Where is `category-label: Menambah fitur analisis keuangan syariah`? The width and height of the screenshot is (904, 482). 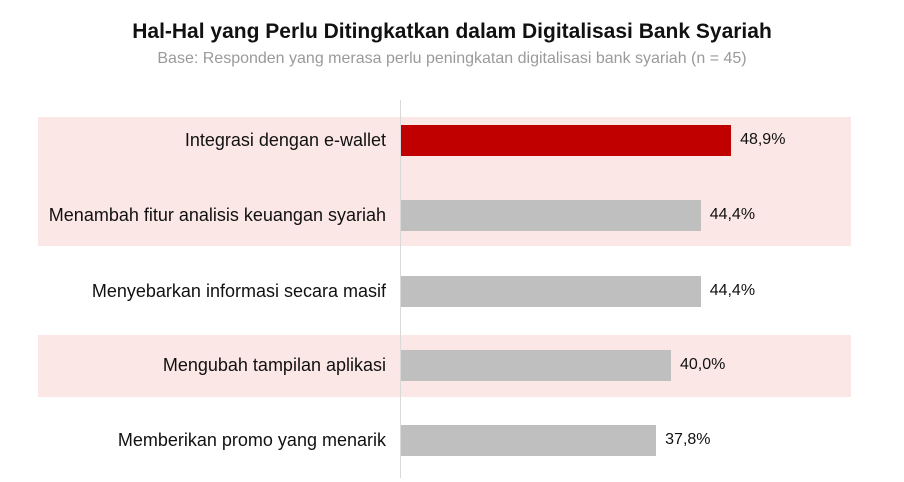
category-label: Menambah fitur analisis keuangan syariah is located at coordinates (217, 215).